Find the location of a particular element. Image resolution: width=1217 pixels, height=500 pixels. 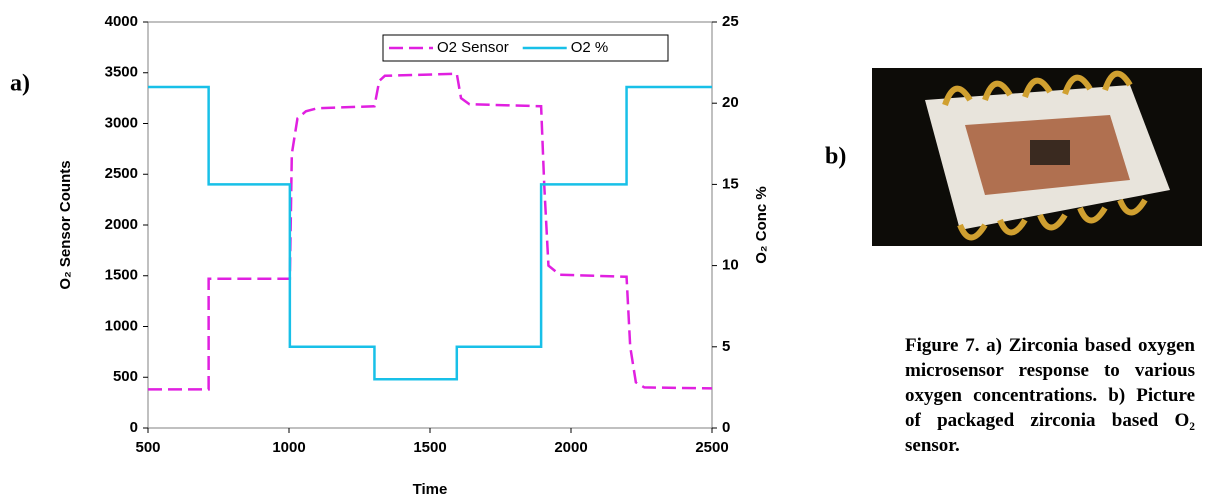

x-tick-label: 500 is located at coordinates (147, 447).